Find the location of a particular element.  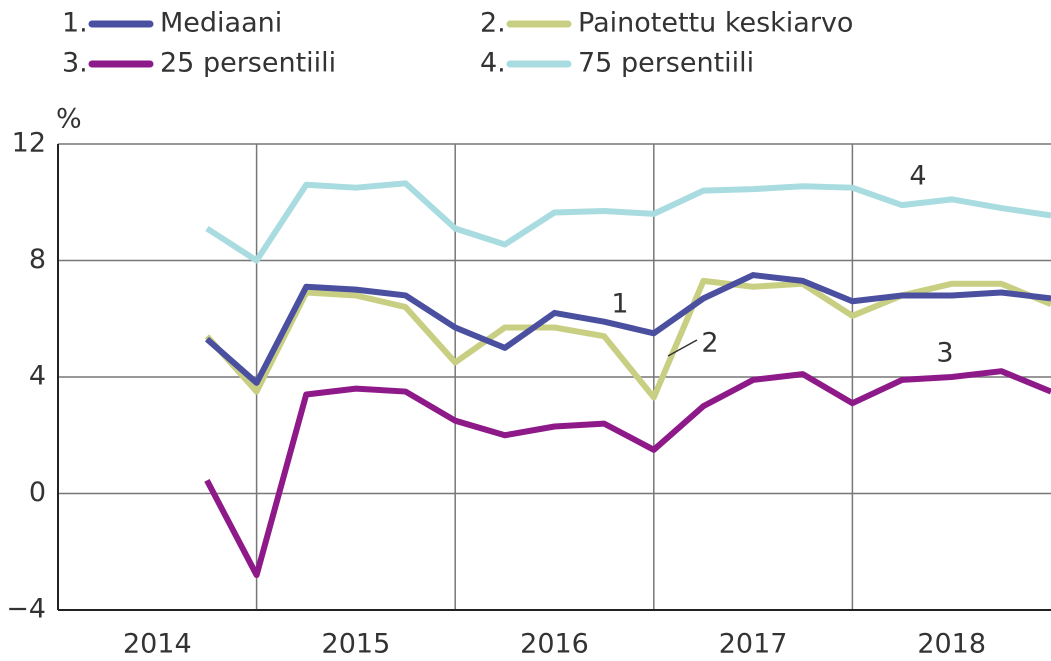

y-tick-label: 12 is located at coordinates (29, 143).